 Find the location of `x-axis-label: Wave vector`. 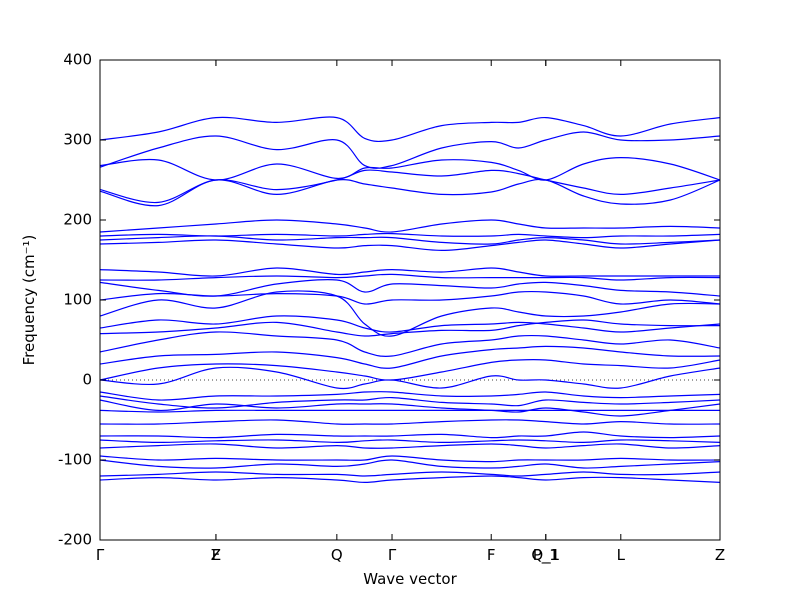

x-axis-label: Wave vector is located at coordinates (410, 579).